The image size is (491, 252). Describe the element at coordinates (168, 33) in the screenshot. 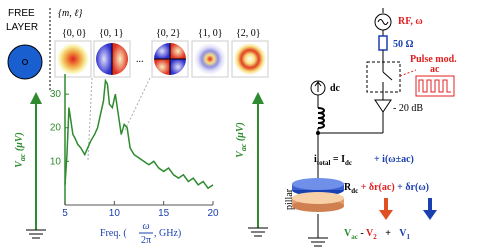

I see `mode-label: {0, 2}` at that location.